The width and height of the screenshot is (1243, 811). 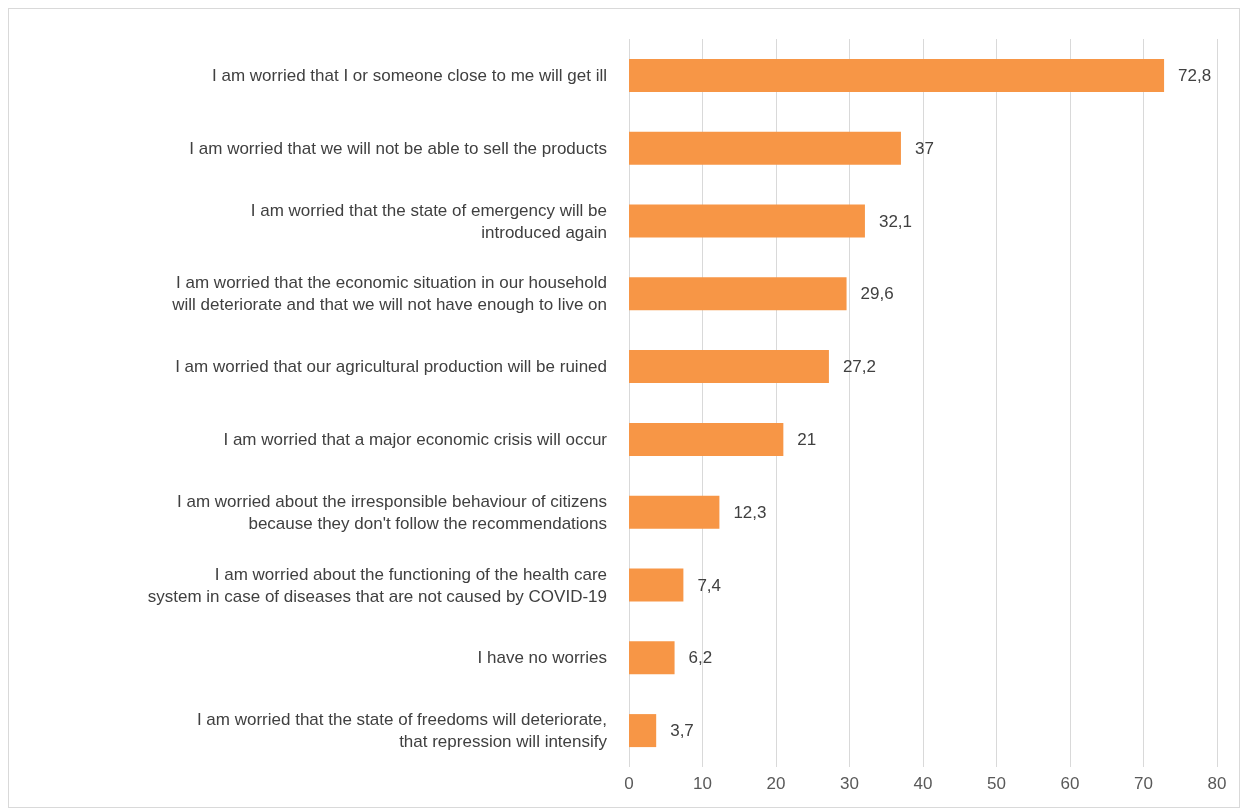 I want to click on y-tick-label: I have no worries, so click(x=542, y=658).